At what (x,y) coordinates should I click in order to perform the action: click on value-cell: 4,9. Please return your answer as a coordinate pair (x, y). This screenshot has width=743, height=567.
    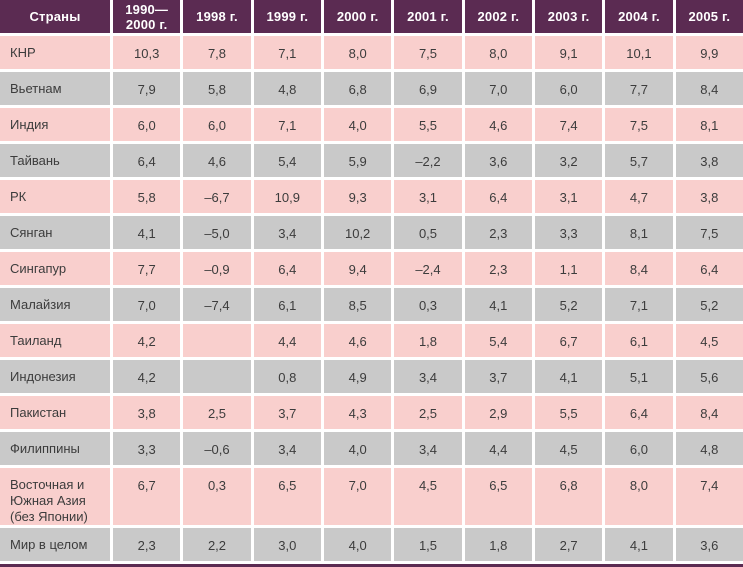
    Looking at the image, I should click on (357, 376).